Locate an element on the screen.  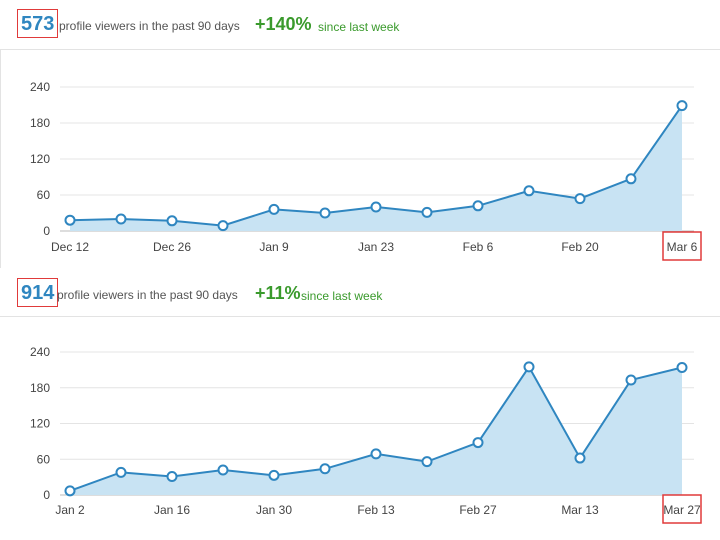
change-percent: +11% is located at coordinates (278, 293).